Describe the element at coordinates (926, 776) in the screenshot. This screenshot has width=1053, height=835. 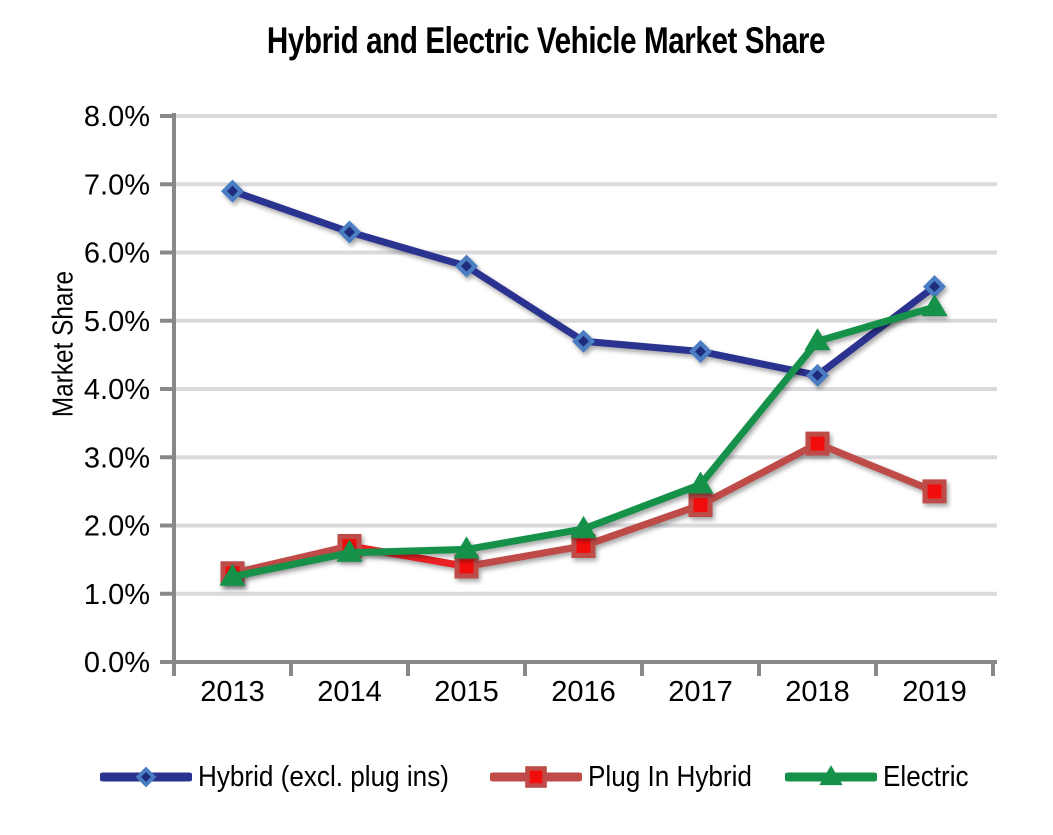
I see `legend-label-electric: Electric` at that location.